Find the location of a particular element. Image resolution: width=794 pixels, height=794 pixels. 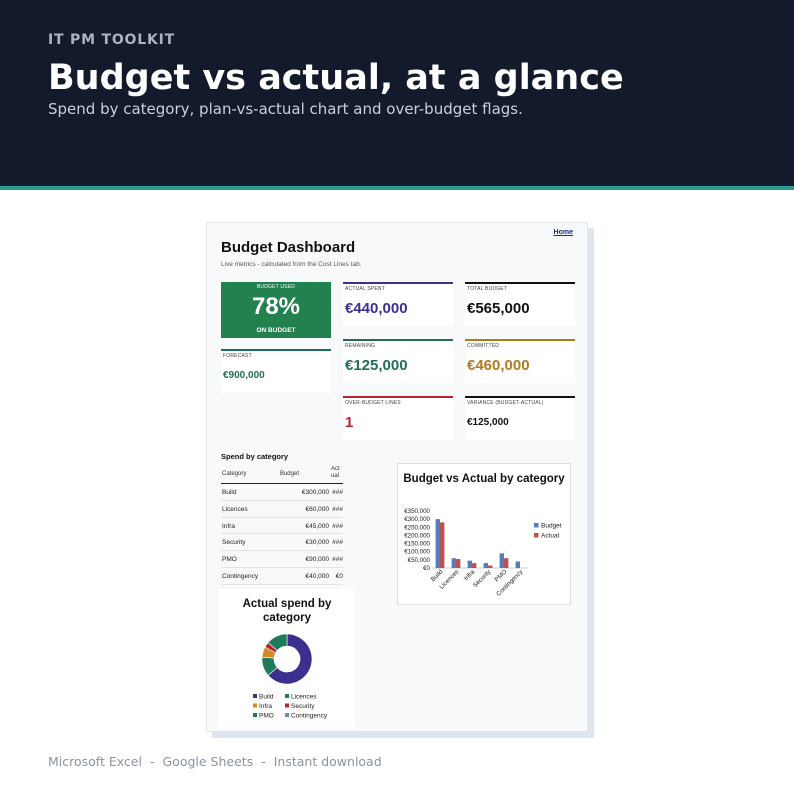

card-label: REMAINING is located at coordinates (360, 346).